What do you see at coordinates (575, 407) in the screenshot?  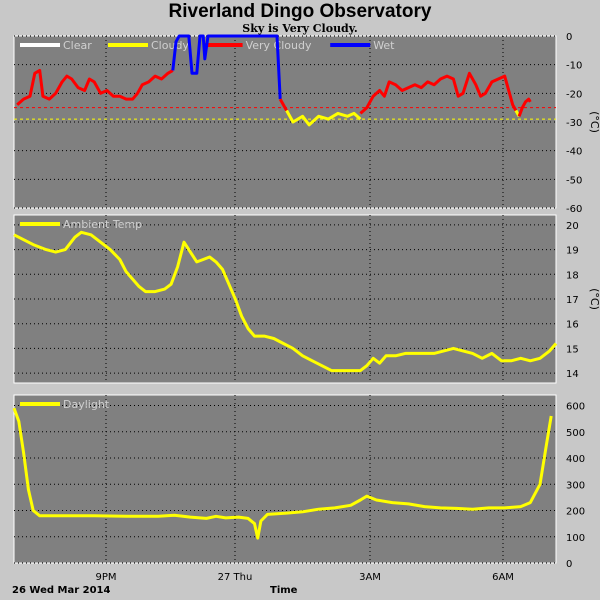 I see `y-tick-label: 600` at bounding box center [575, 407].